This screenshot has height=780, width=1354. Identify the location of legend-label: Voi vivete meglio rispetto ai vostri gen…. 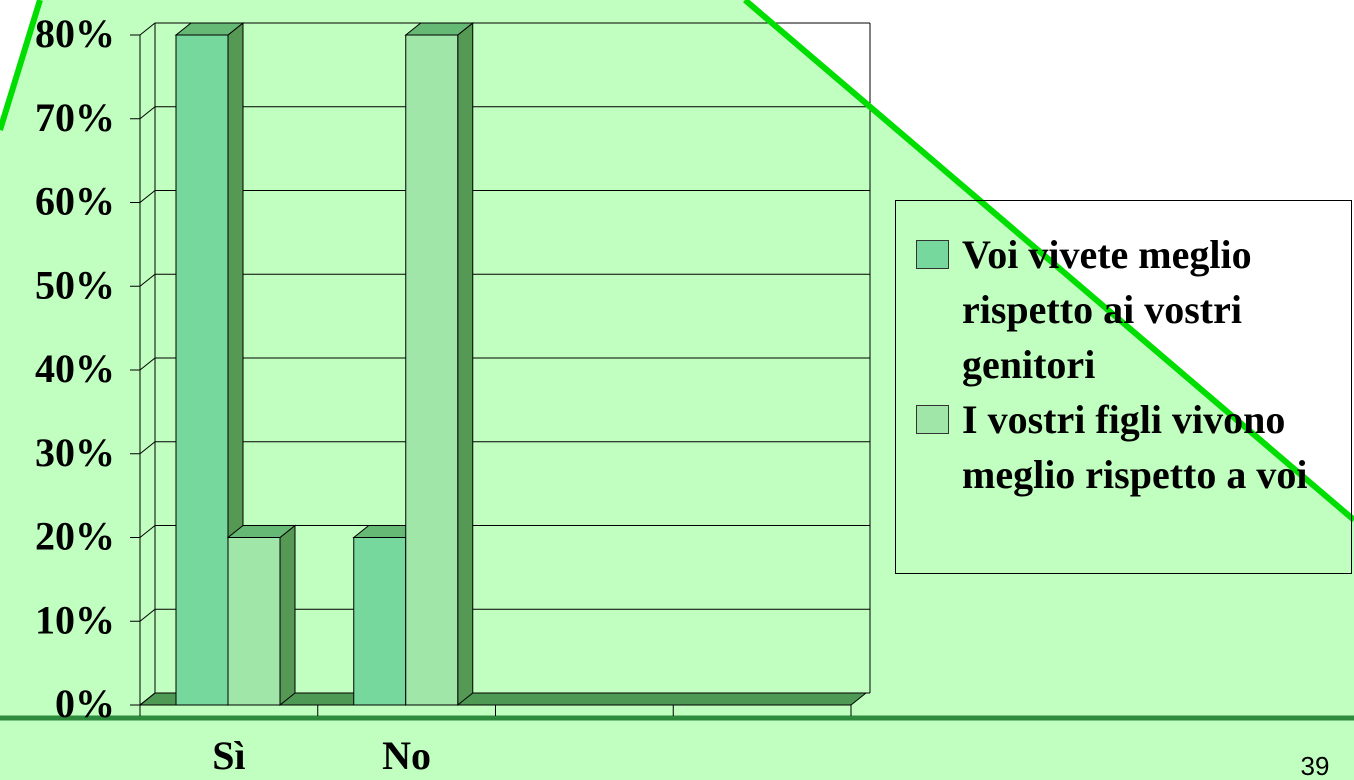
(1107, 309).